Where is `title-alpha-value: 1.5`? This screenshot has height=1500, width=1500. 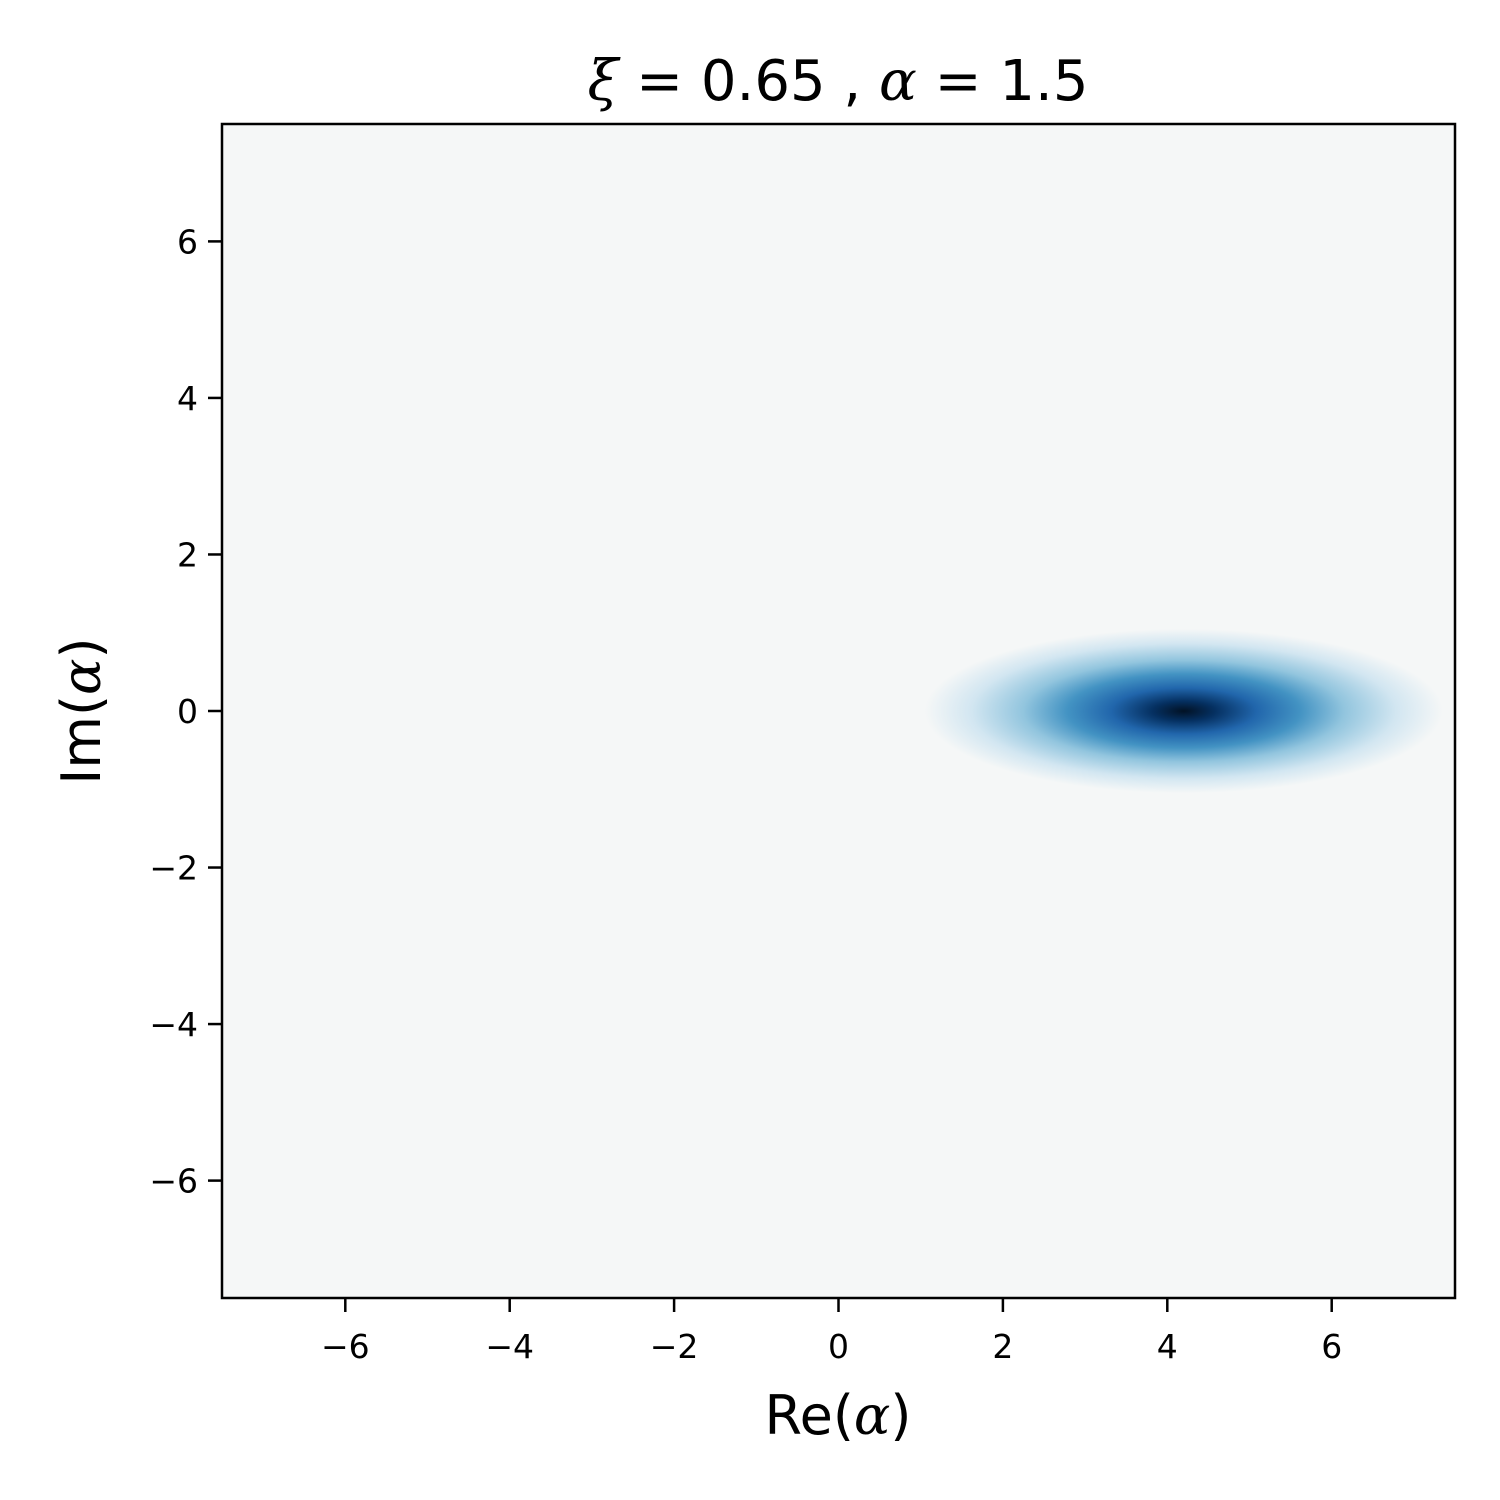 title-alpha-value: 1.5 is located at coordinates (1043, 81).